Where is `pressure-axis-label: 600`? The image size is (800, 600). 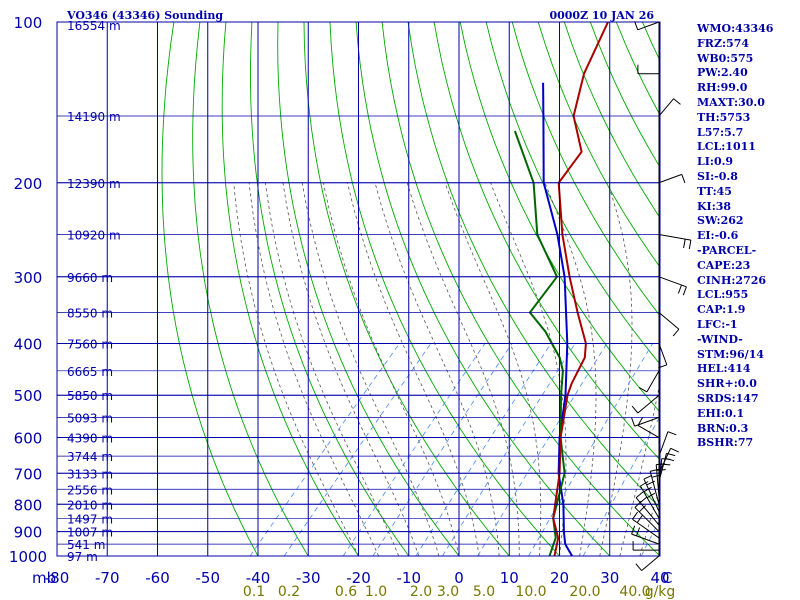
pressure-axis-label: 600 is located at coordinates (28, 439).